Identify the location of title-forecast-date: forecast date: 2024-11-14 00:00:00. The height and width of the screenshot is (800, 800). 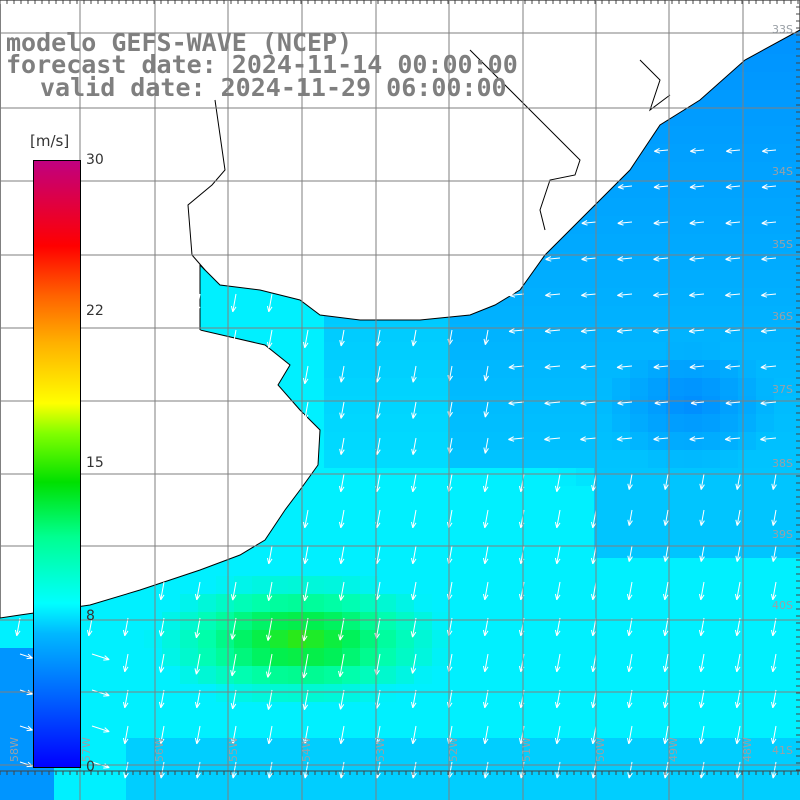
(262, 64).